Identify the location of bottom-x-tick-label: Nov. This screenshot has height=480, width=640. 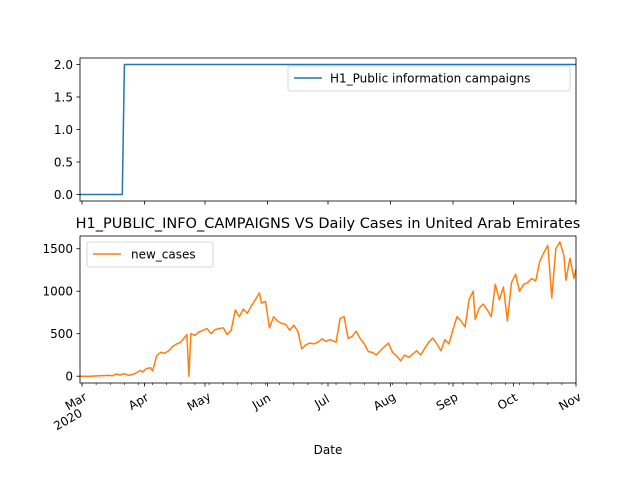
(569, 402).